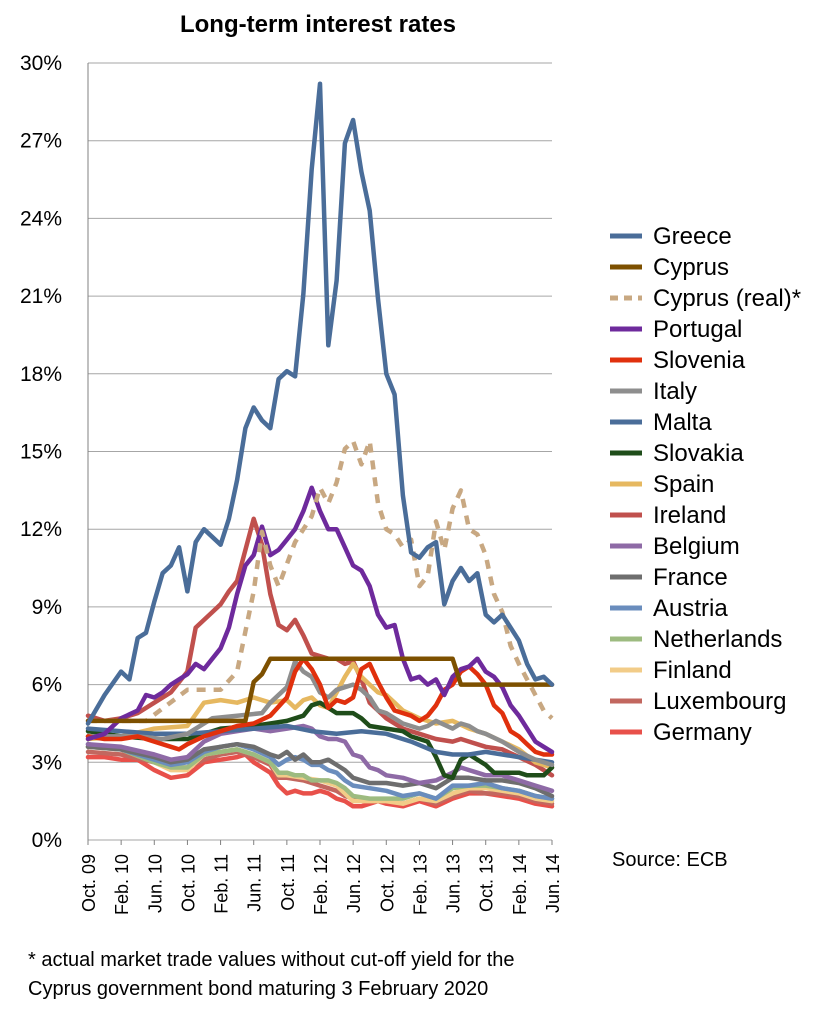 The height and width of the screenshot is (1013, 819). Describe the element at coordinates (717, 639) in the screenshot. I see `legend-label: Netherlands` at that location.